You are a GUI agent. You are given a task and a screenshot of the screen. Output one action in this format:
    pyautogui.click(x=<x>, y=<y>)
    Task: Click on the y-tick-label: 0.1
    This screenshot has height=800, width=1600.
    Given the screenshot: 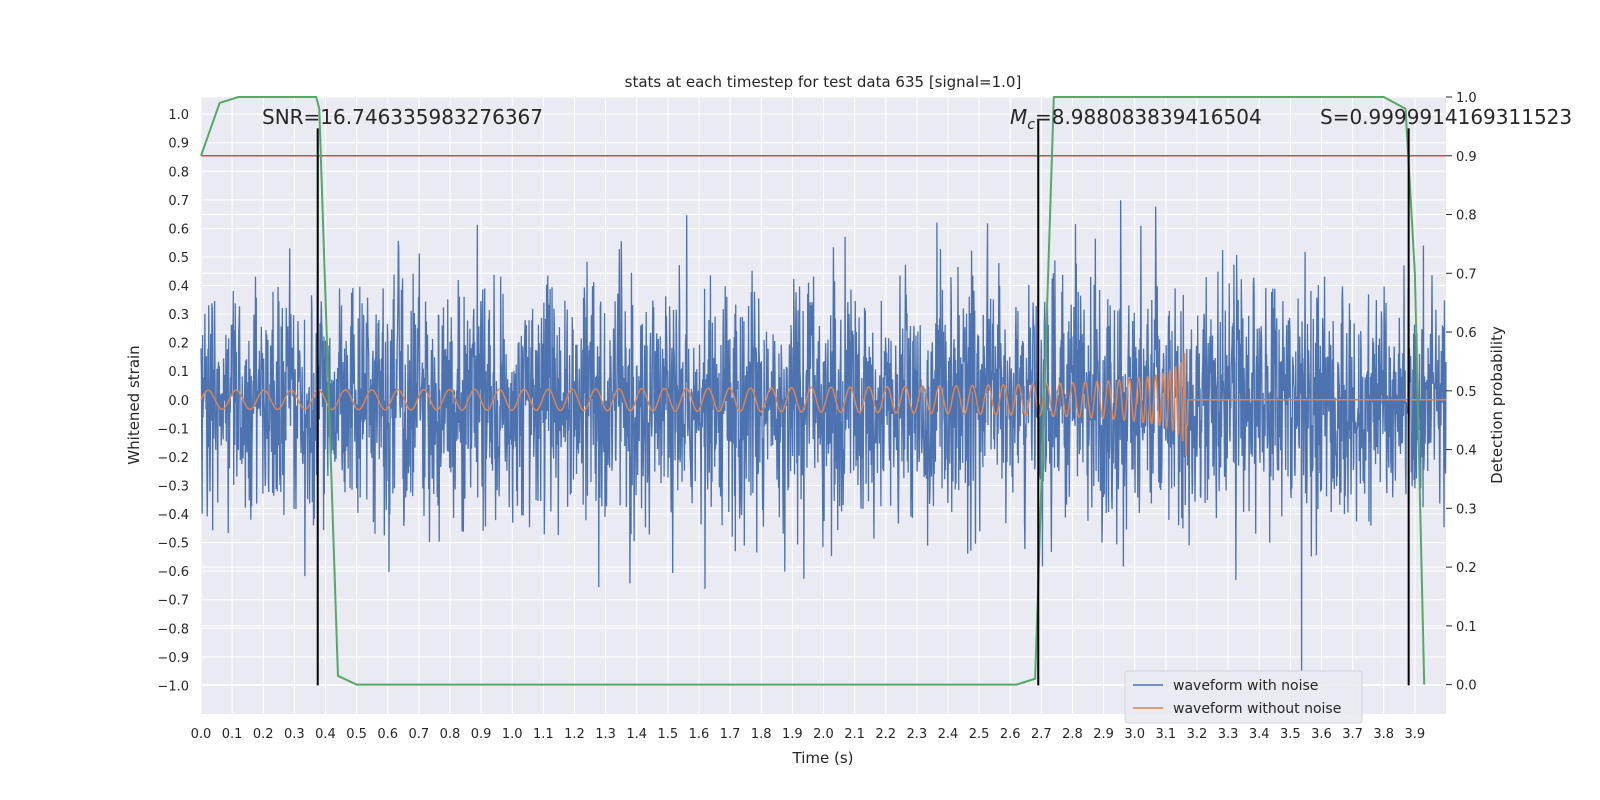 What is the action you would take?
    pyautogui.click(x=178, y=372)
    